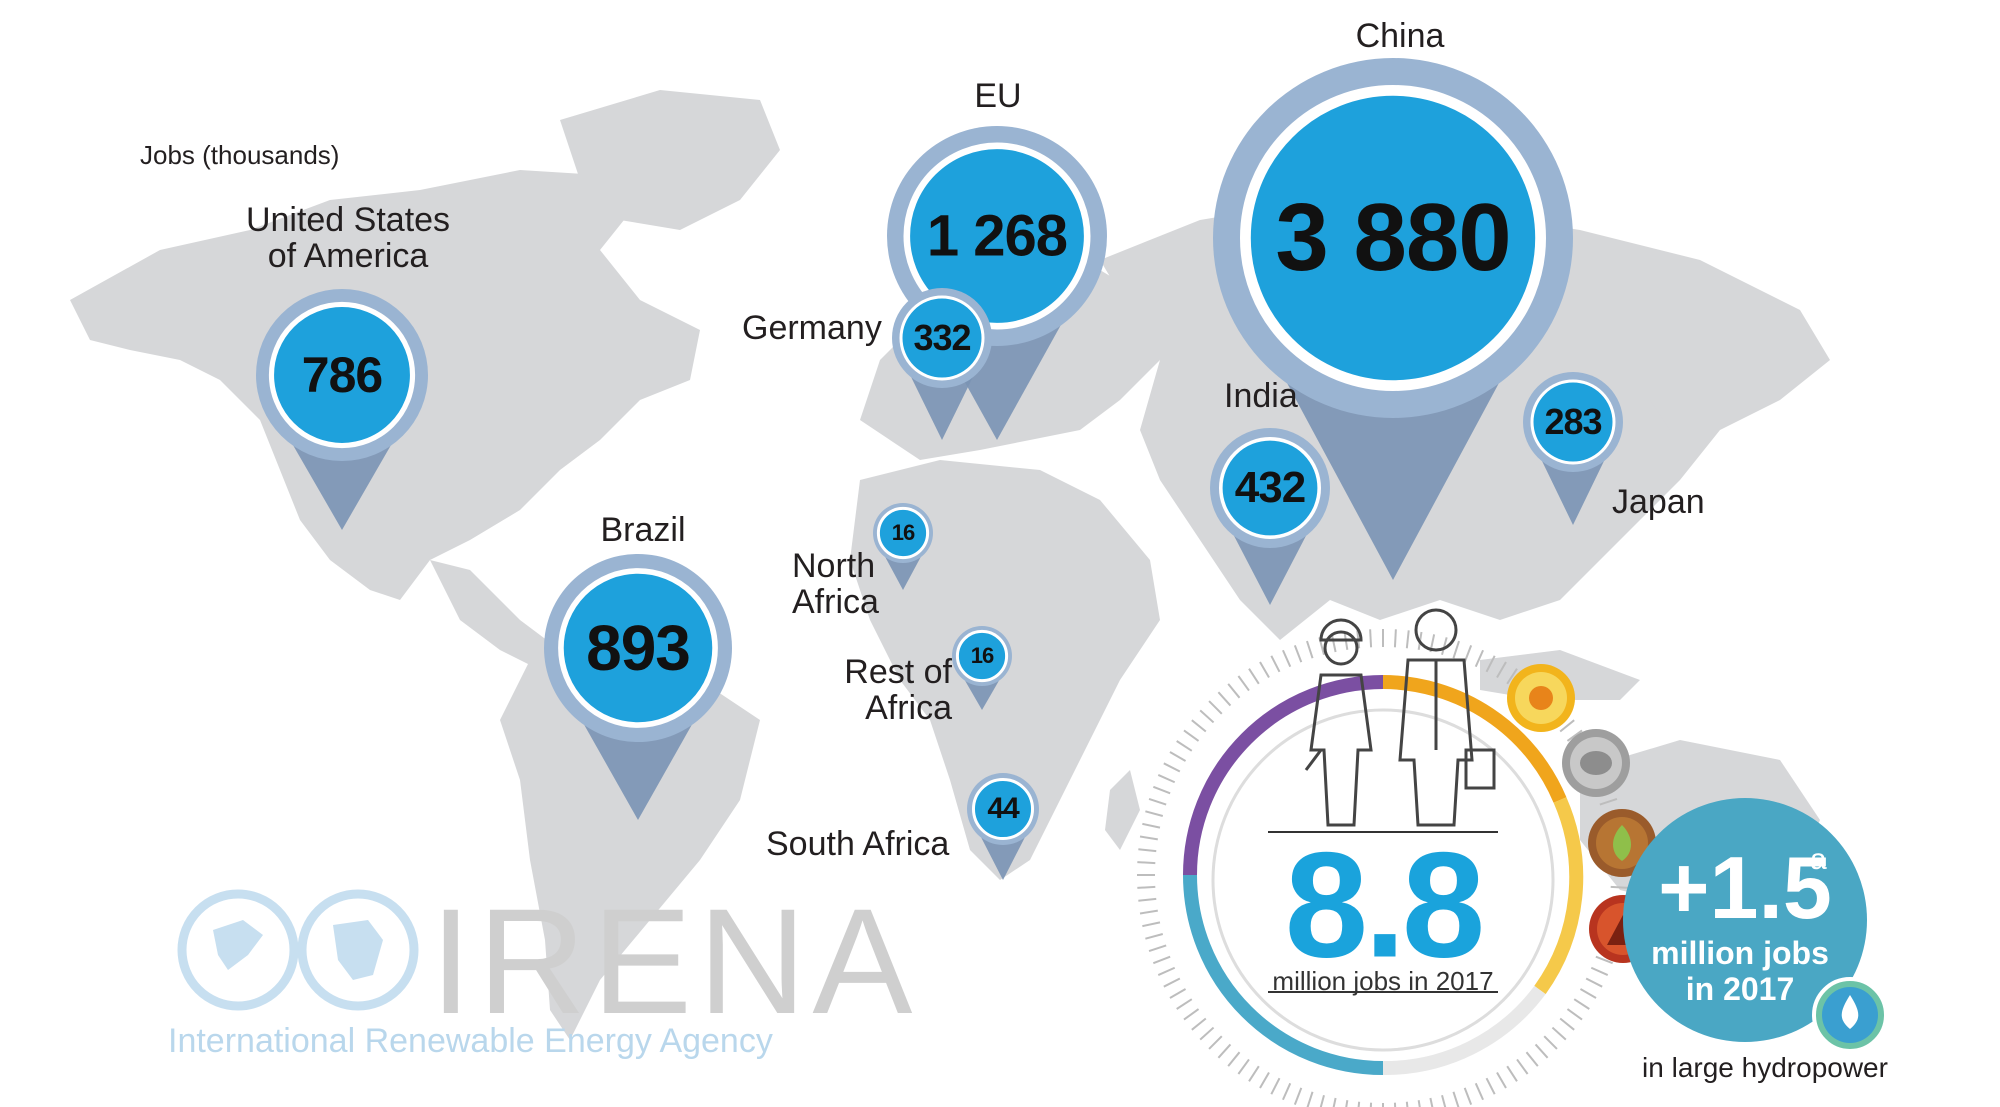 This screenshot has height=1107, width=2000. Describe the element at coordinates (1745, 887) in the screenshot. I see `hydro-value: +1.5` at that location.